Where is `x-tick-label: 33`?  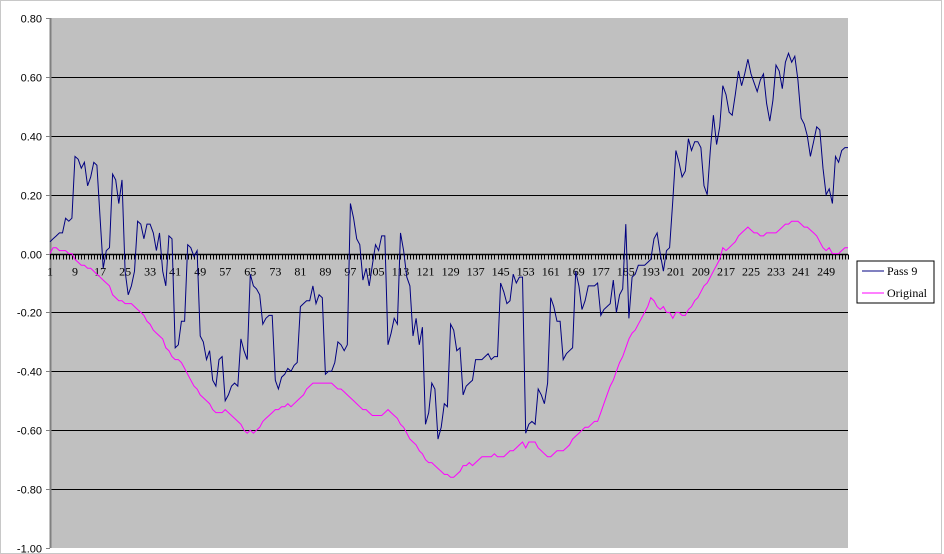 x-tick-label: 33 is located at coordinates (150, 272).